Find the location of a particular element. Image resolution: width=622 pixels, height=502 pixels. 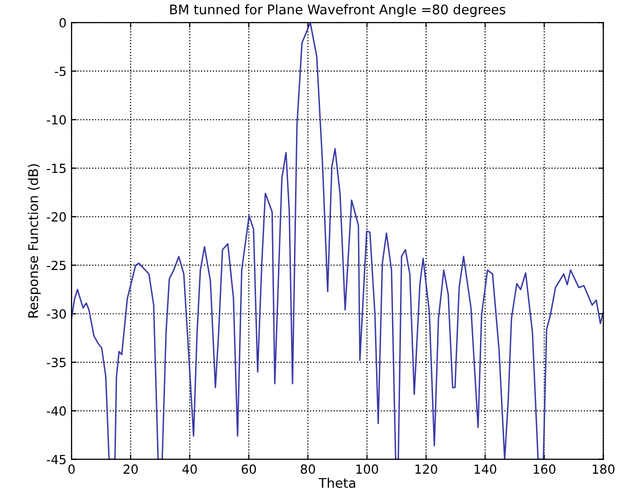

y-tick-label: -20 is located at coordinates (56, 217).